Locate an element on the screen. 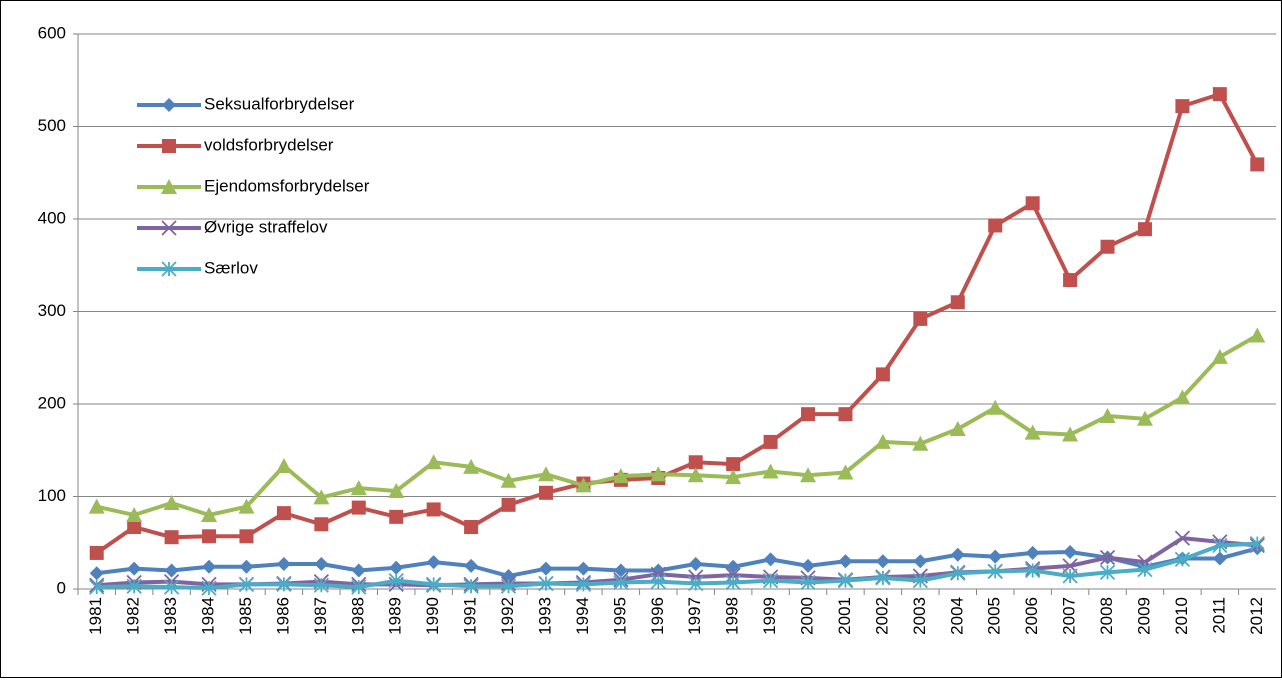 The height and width of the screenshot is (683, 1282). x-tick-label: 1995 is located at coordinates (619, 616).